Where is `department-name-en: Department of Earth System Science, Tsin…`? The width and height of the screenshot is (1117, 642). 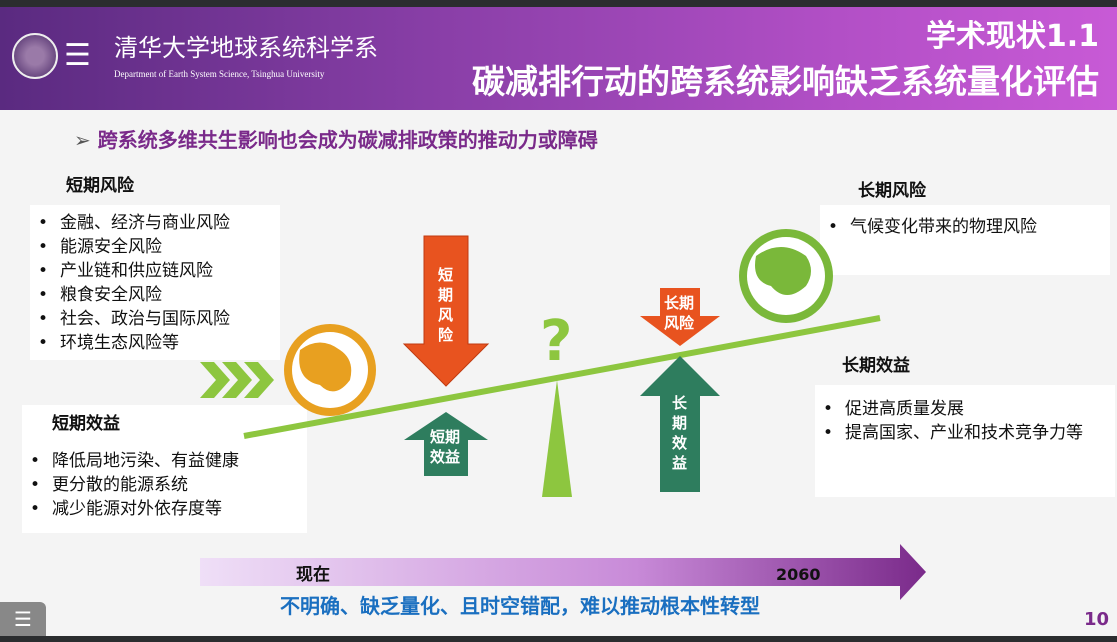 department-name-en: Department of Earth System Science, Tsin… is located at coordinates (219, 74).